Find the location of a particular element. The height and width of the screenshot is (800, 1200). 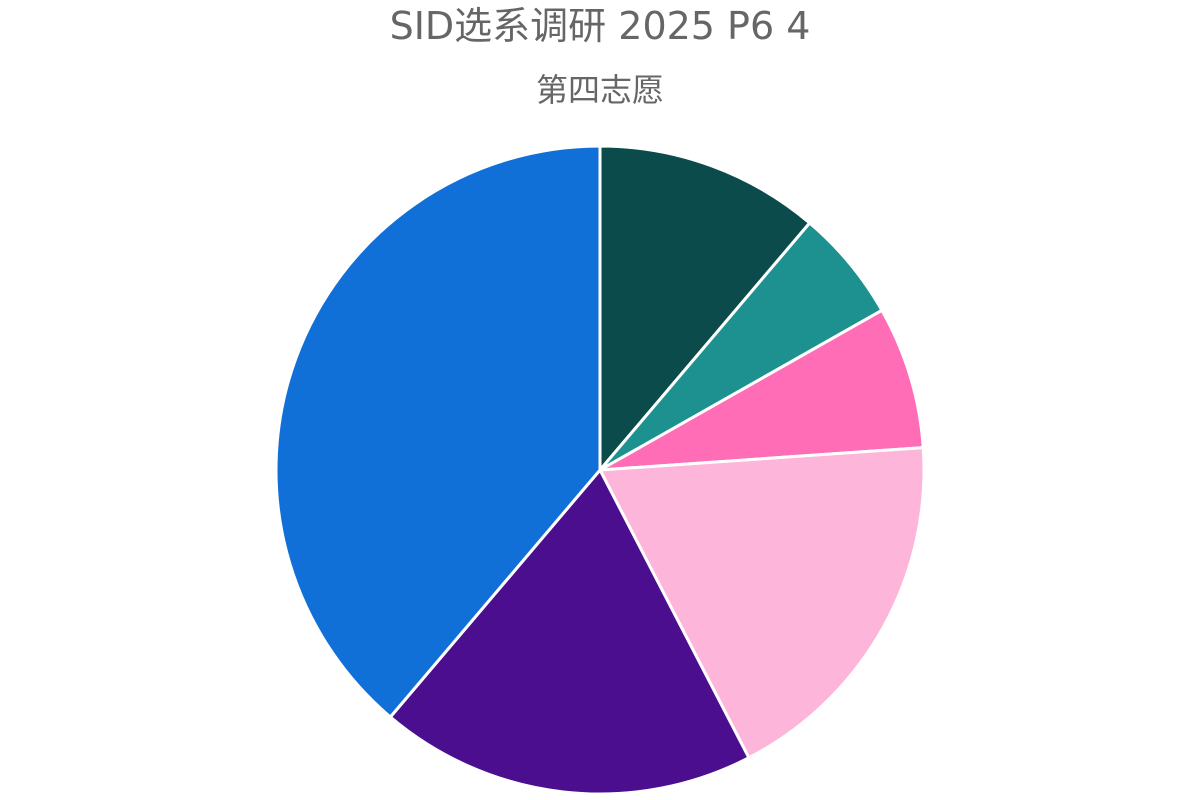

chart-title: SID选系调研 2025 P6 4 is located at coordinates (600, 26).